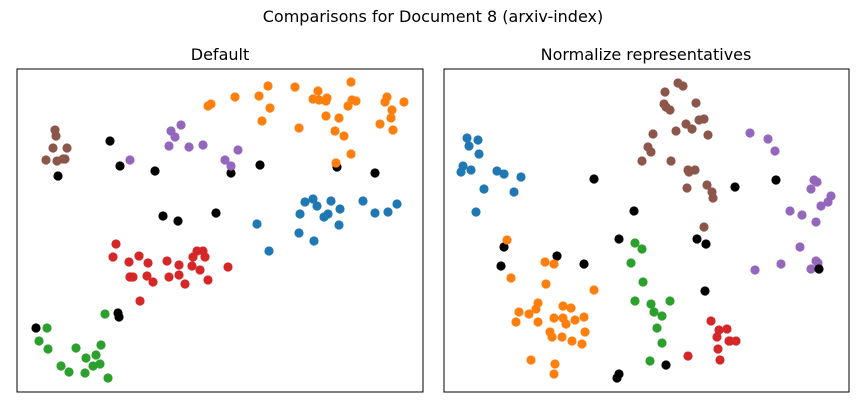  What do you see at coordinates (220, 54) in the screenshot?
I see `panel-title-default: Default` at bounding box center [220, 54].